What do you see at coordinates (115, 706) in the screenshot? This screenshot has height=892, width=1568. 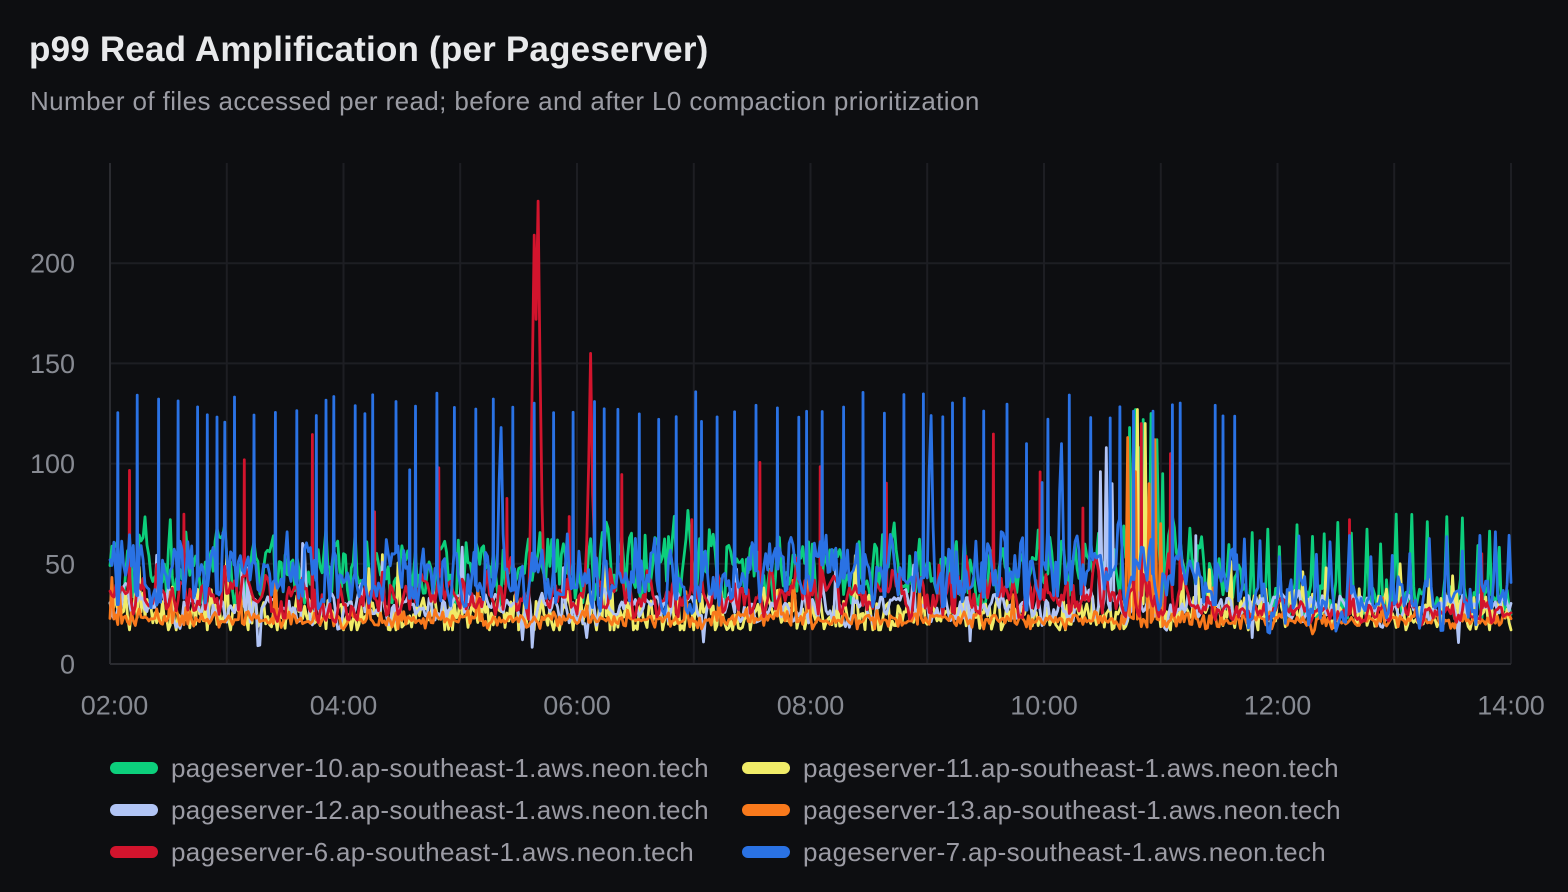 I see `svg-text: 02:00` at bounding box center [115, 706].